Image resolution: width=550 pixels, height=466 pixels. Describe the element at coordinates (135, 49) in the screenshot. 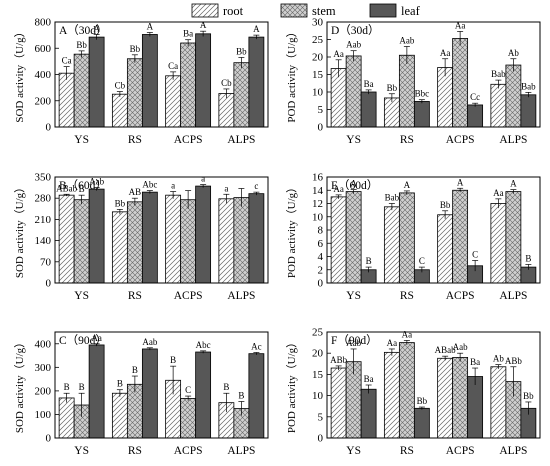

I see `sig-label-a-rs-stem: Bb` at that location.